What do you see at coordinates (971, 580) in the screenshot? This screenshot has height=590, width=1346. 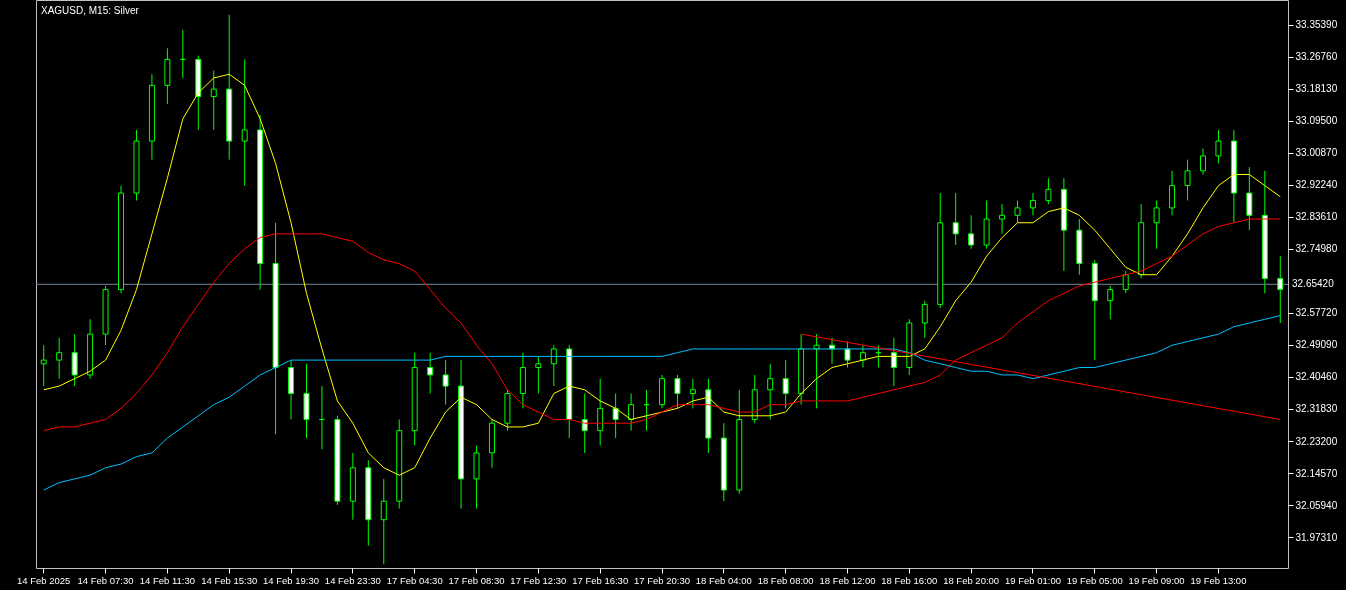 I see `x-tick-label: 18 Feb 20:00` at bounding box center [971, 580].